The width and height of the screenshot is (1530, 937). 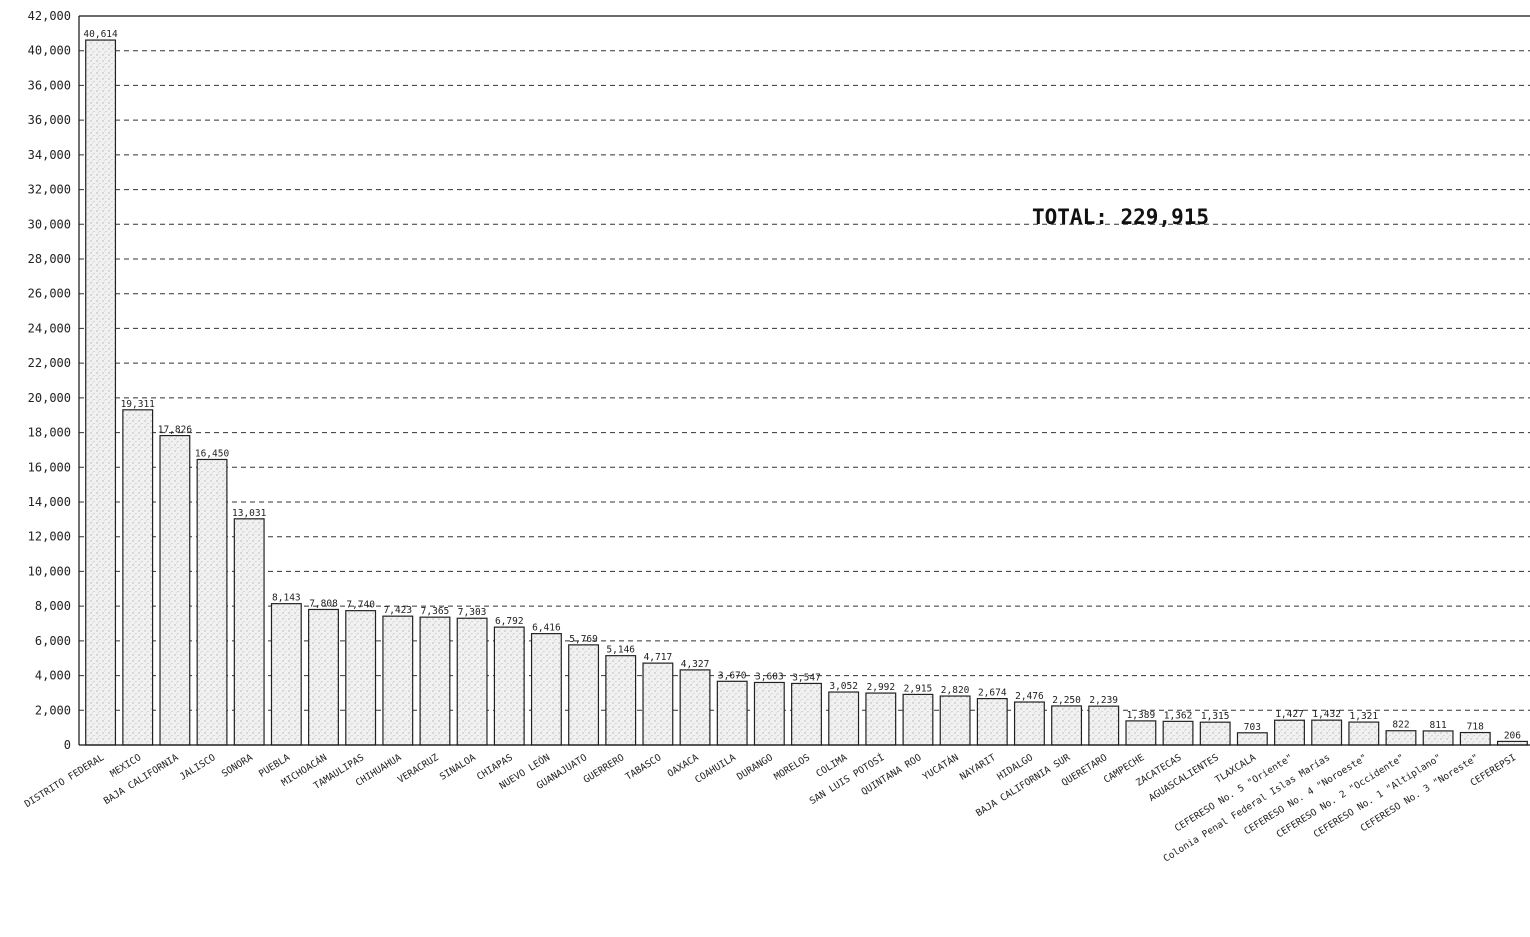 I want to click on y-tick-label: 2,000, so click(x=53, y=710).